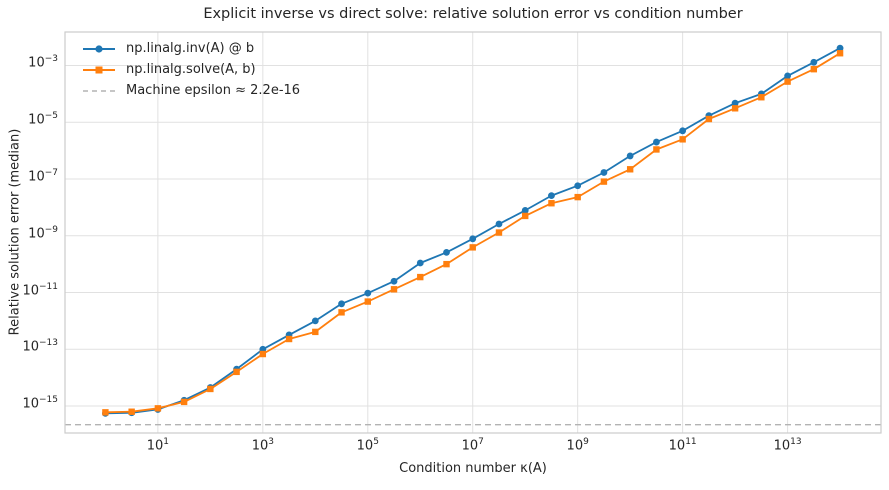  I want to click on legend-item-inv: np.linalg.inv(A) @ b, so click(190, 48).